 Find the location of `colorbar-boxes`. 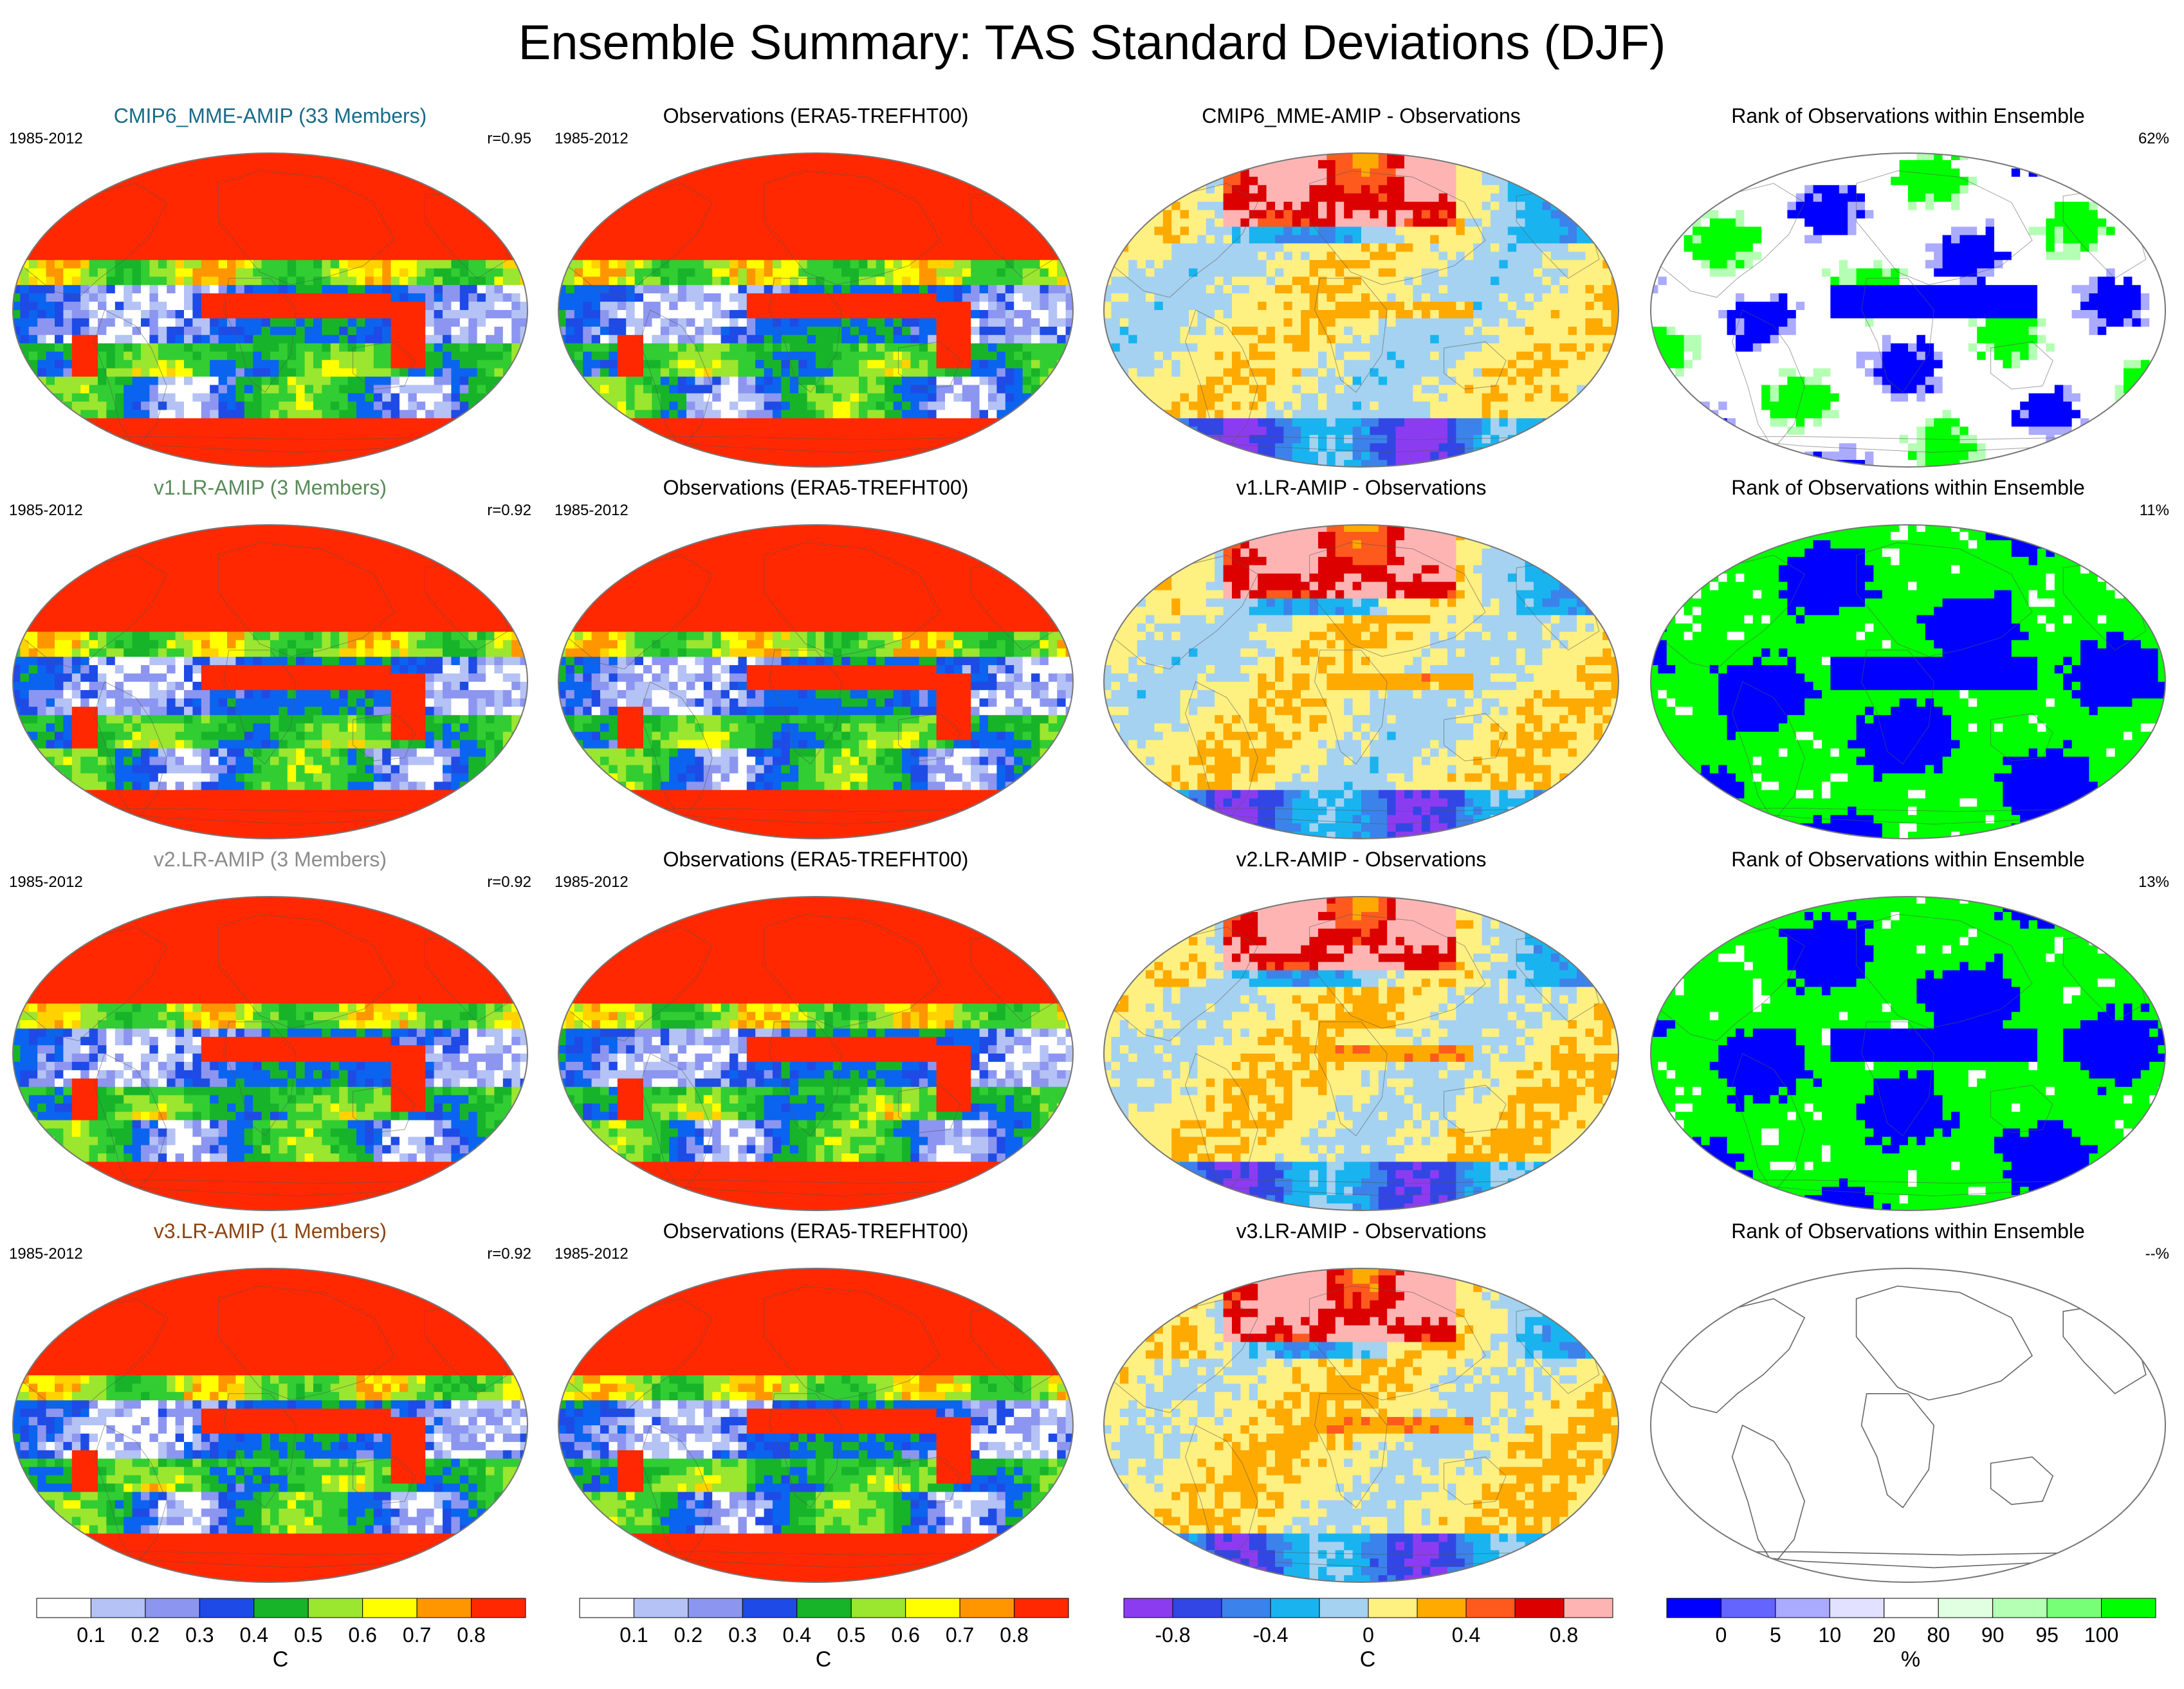

colorbar-boxes is located at coordinates (1368, 1608).